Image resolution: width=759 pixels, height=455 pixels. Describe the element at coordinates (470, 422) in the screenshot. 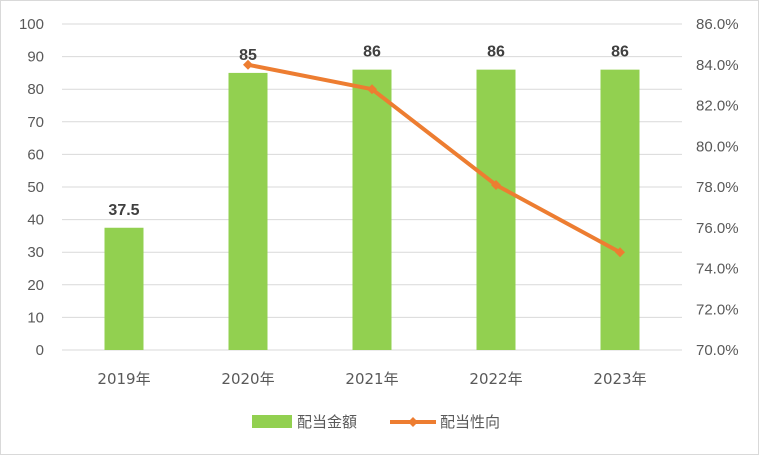

I see `legend-label-line: 配当性向` at that location.